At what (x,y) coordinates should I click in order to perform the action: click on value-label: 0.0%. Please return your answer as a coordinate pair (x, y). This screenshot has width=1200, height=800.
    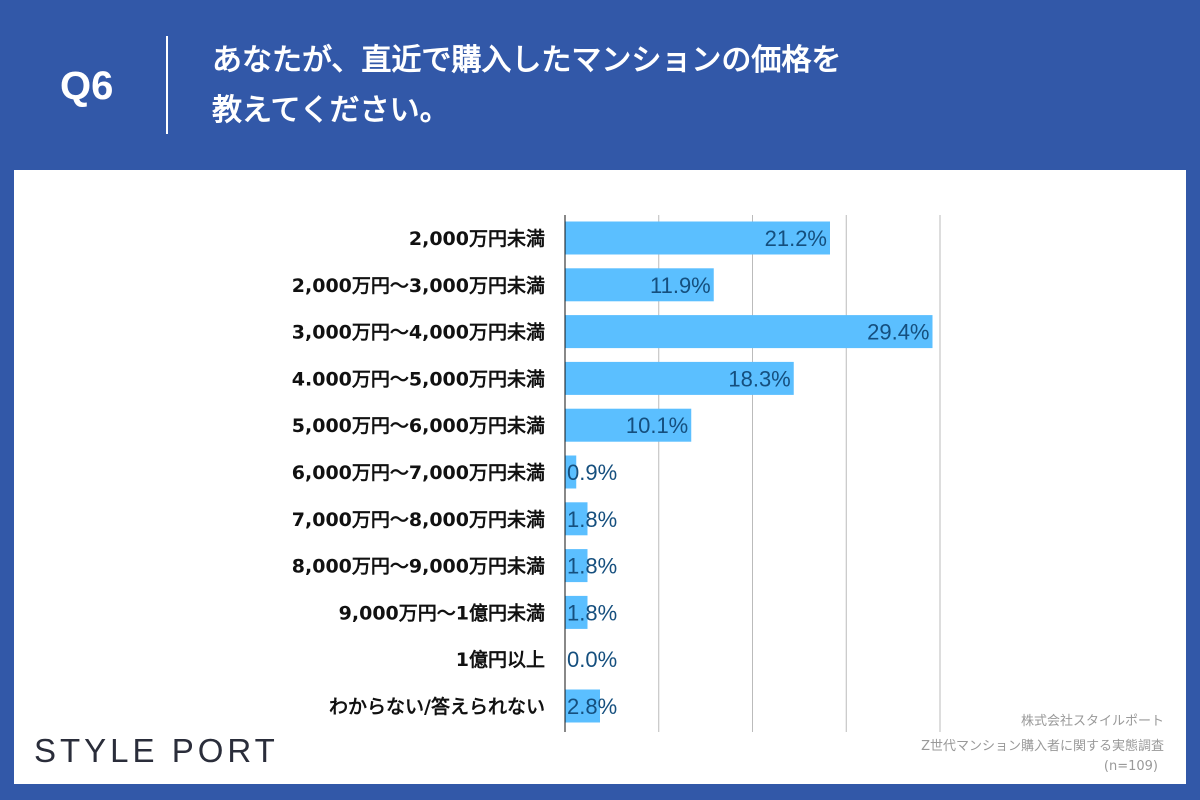
    Looking at the image, I should click on (592, 659).